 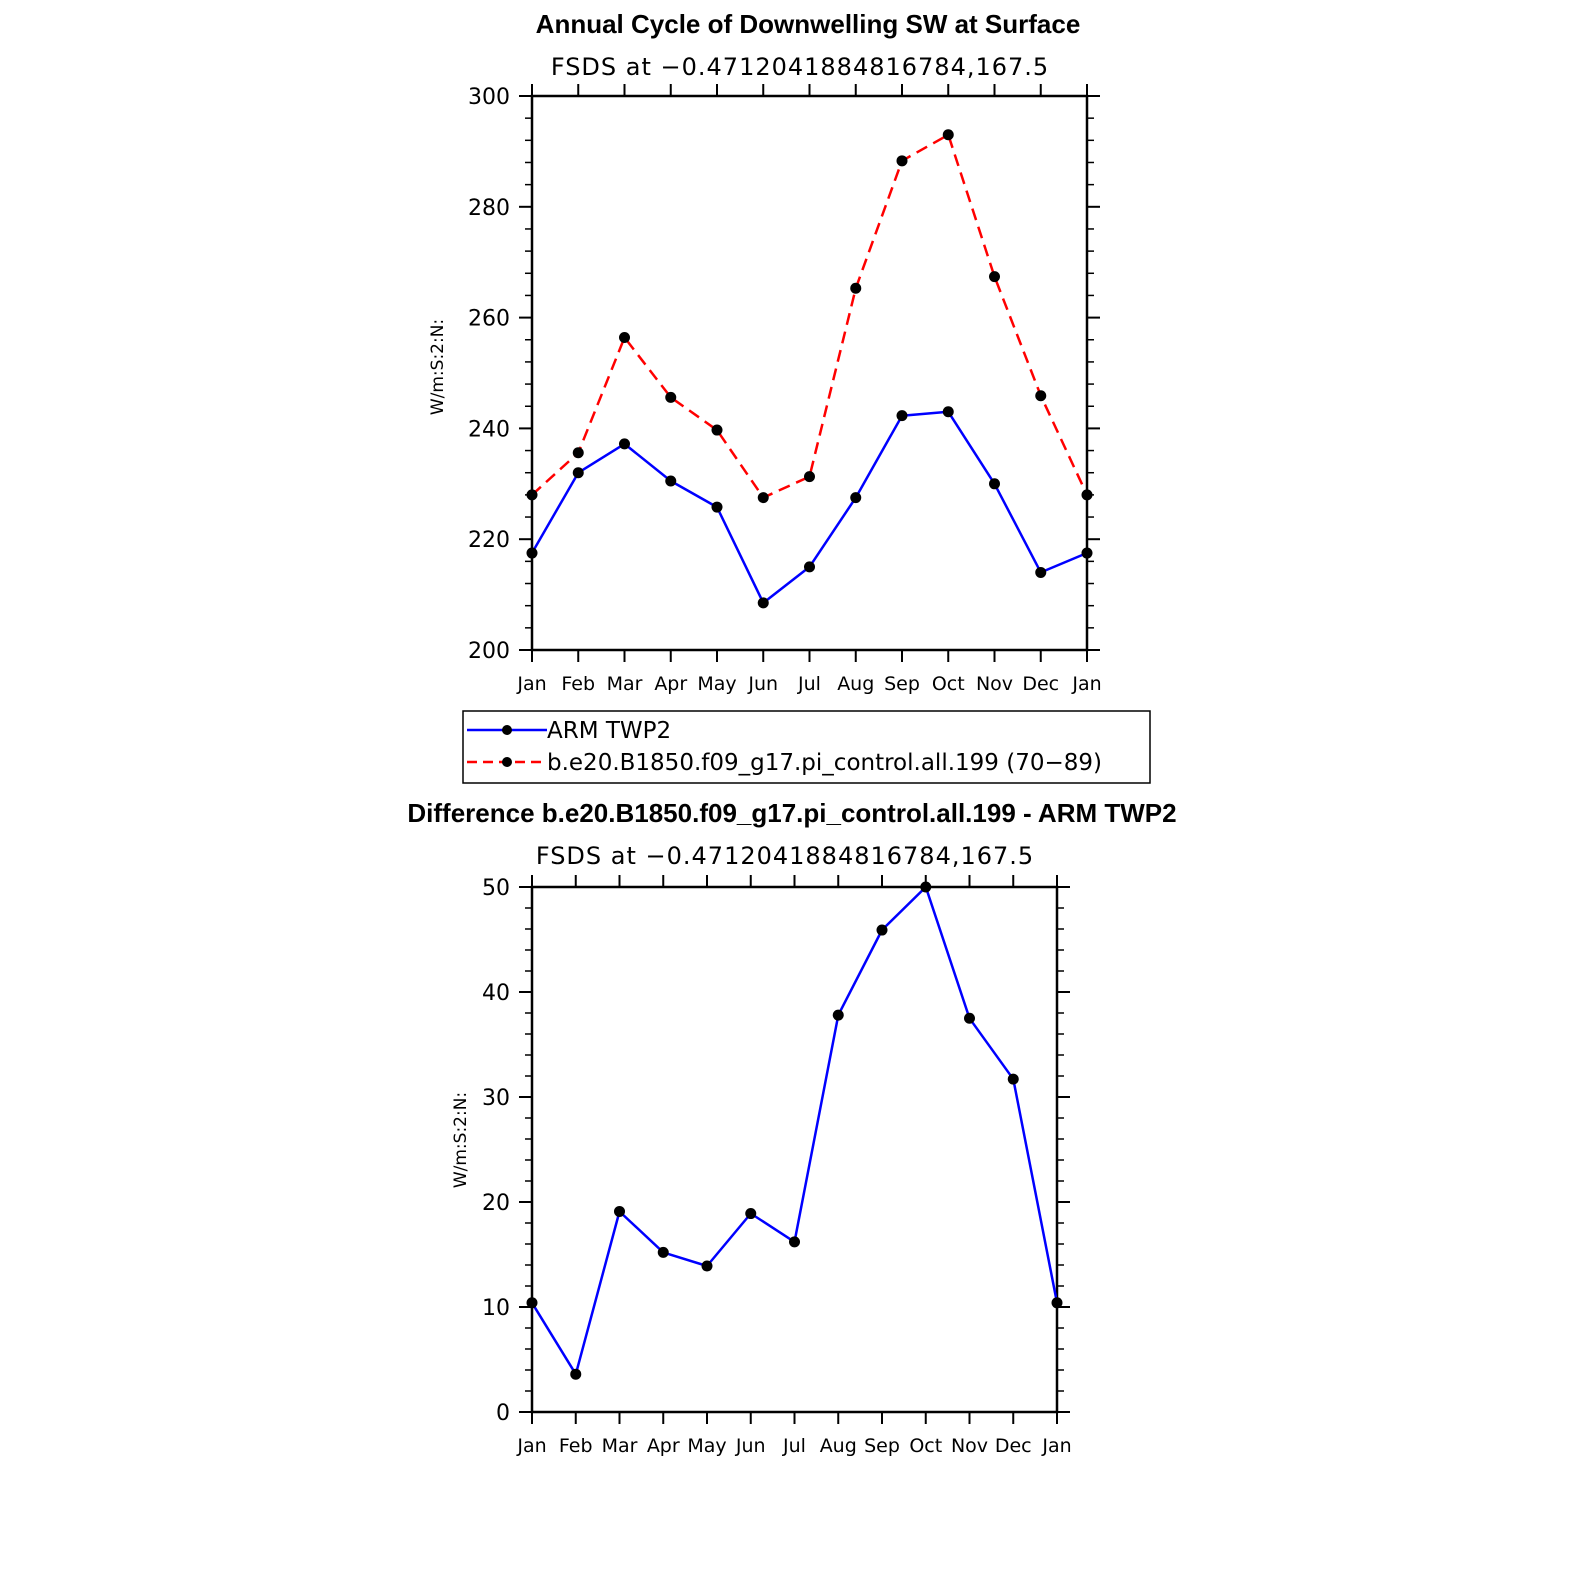 I want to click on y-tick-label: 260, so click(x=489, y=319).